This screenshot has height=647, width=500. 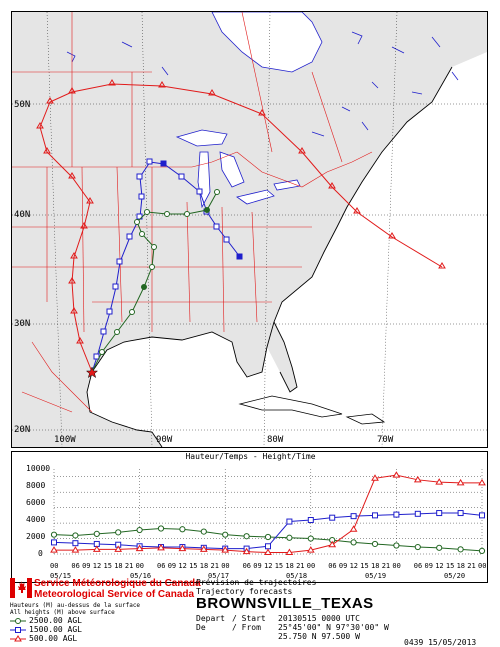 What do you see at coordinates (164, 440) in the screenshot?
I see `lon-label-90w: 90W` at bounding box center [164, 440].